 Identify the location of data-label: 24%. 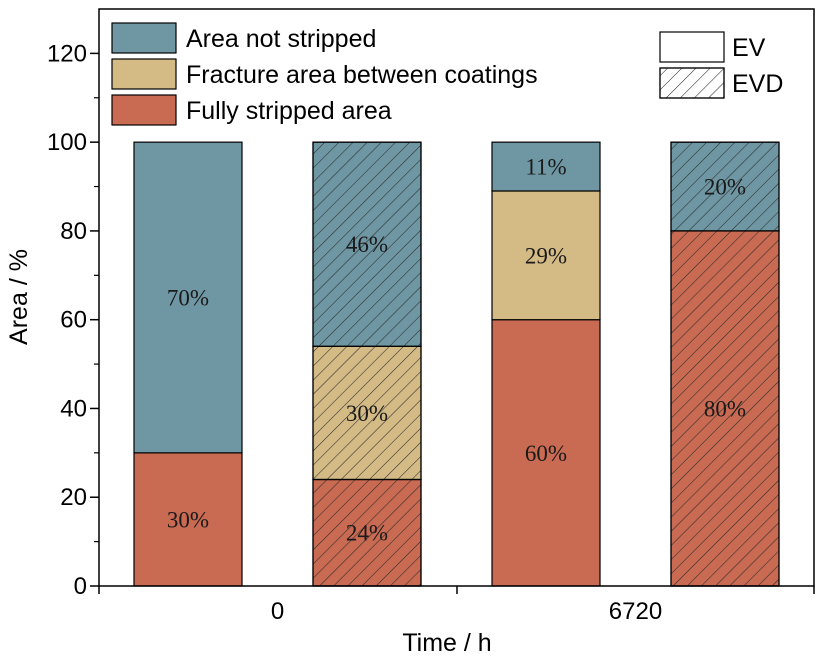
(367, 533).